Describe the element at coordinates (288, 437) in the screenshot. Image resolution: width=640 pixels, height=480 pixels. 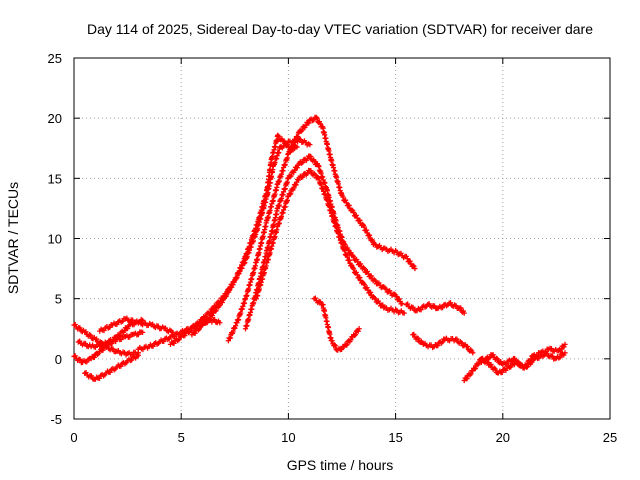
I see `x-tick-label: 10` at that location.